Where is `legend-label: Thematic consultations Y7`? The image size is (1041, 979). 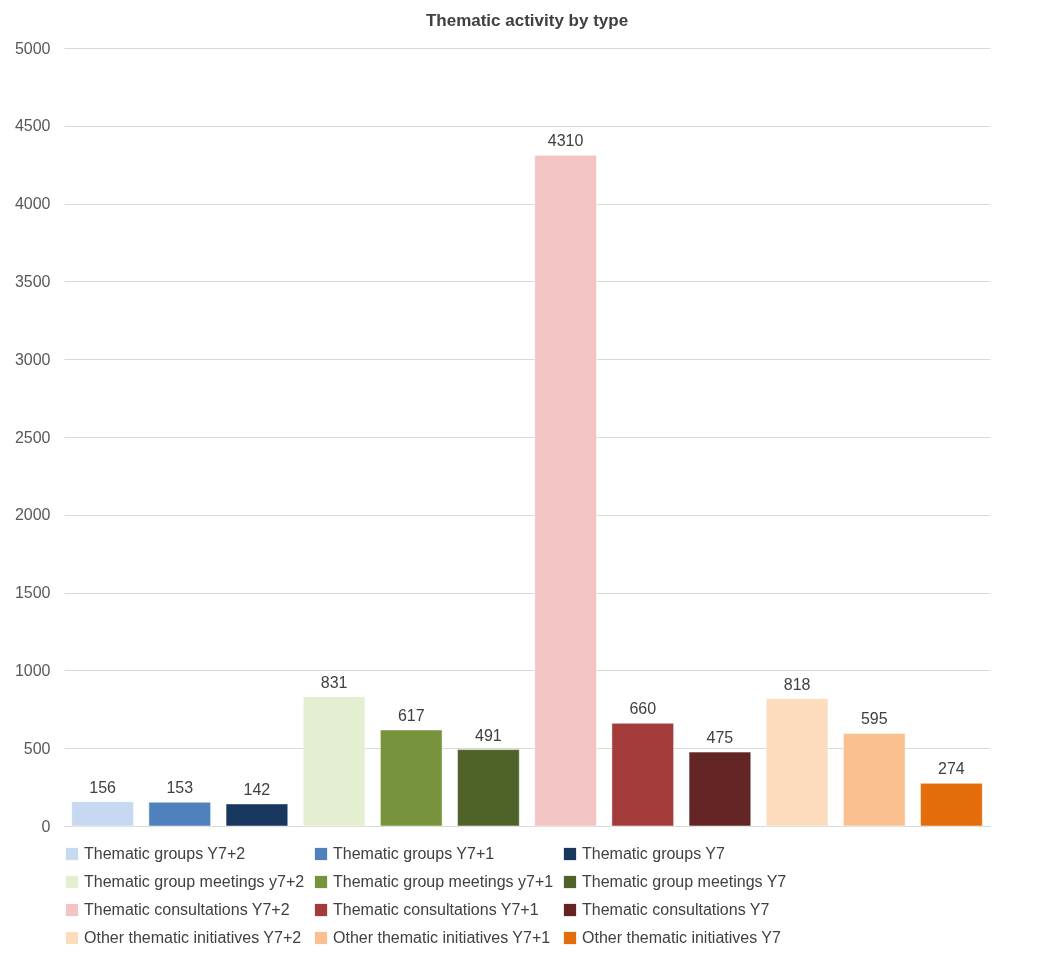
legend-label: Thematic consultations Y7 is located at coordinates (676, 909).